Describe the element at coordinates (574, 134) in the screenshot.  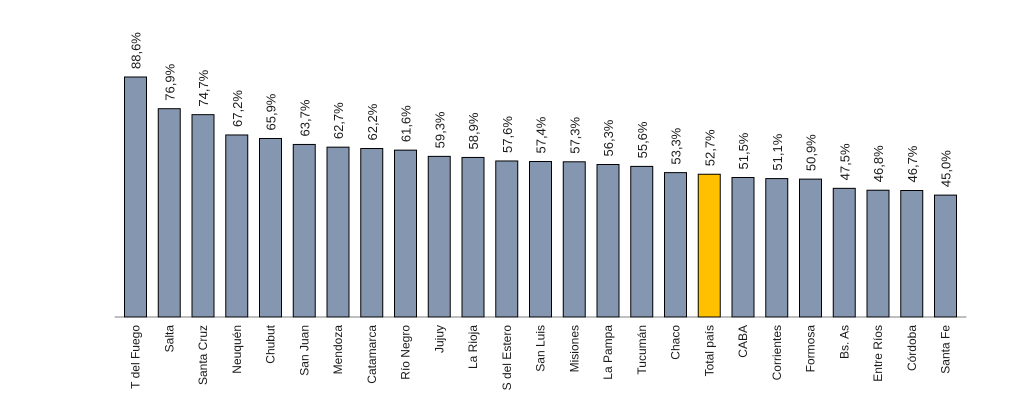
I see `value-label-13: 57,3%` at that location.